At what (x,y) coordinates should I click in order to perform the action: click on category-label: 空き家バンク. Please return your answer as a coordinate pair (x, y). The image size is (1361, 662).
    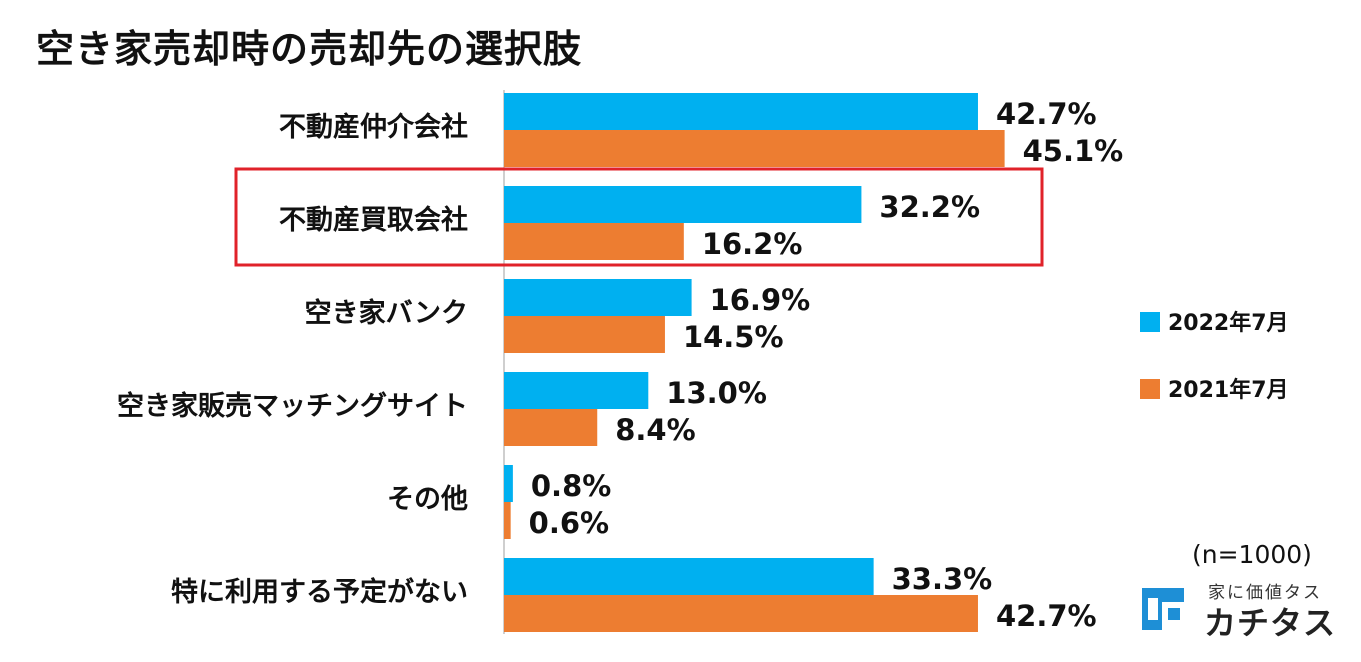
    Looking at the image, I should click on (386, 313).